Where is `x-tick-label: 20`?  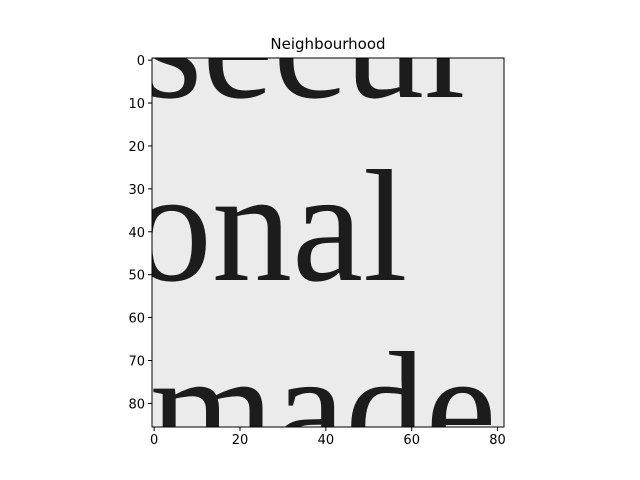
x-tick-label: 20 is located at coordinates (240, 440).